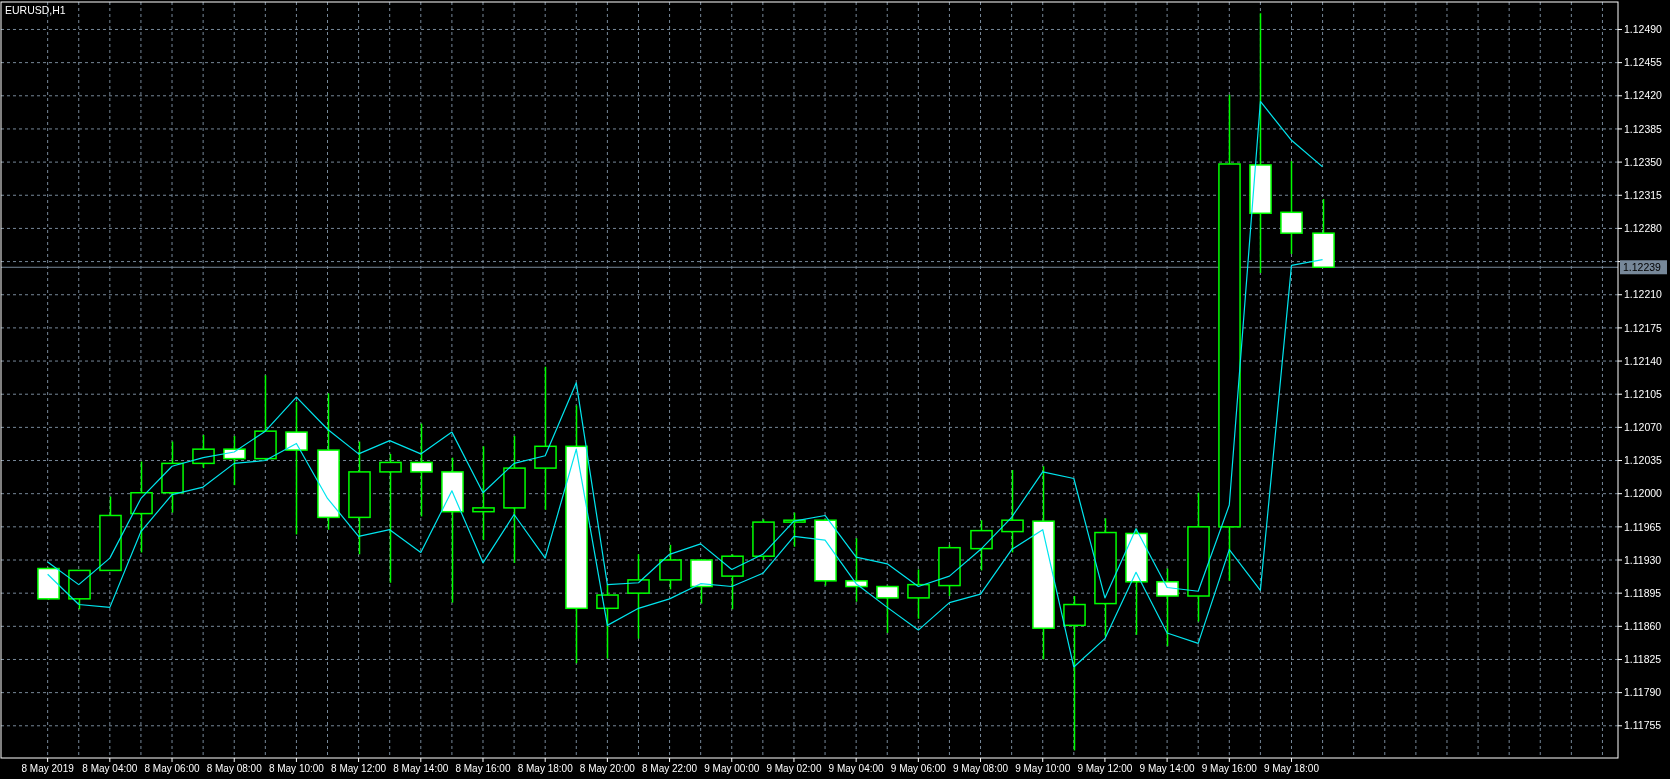  Describe the element at coordinates (1105, 768) in the screenshot. I see `x-tick-label: 9 May 12:00` at that location.